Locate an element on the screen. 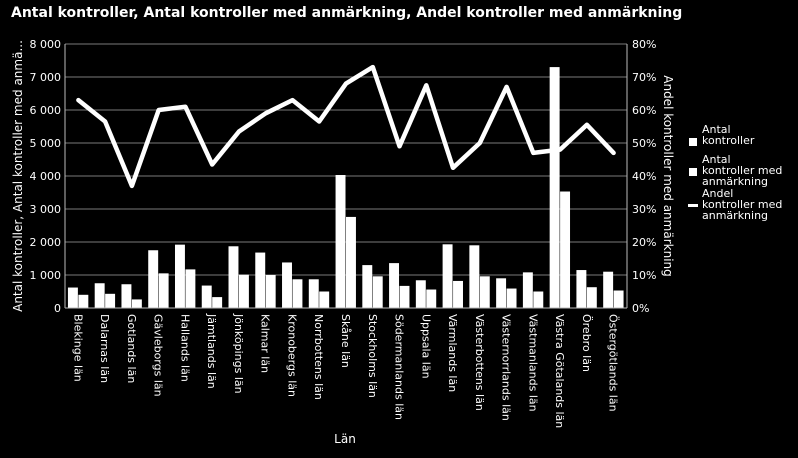  x-tick-label: Västra Götalands län is located at coordinates (559, 371).